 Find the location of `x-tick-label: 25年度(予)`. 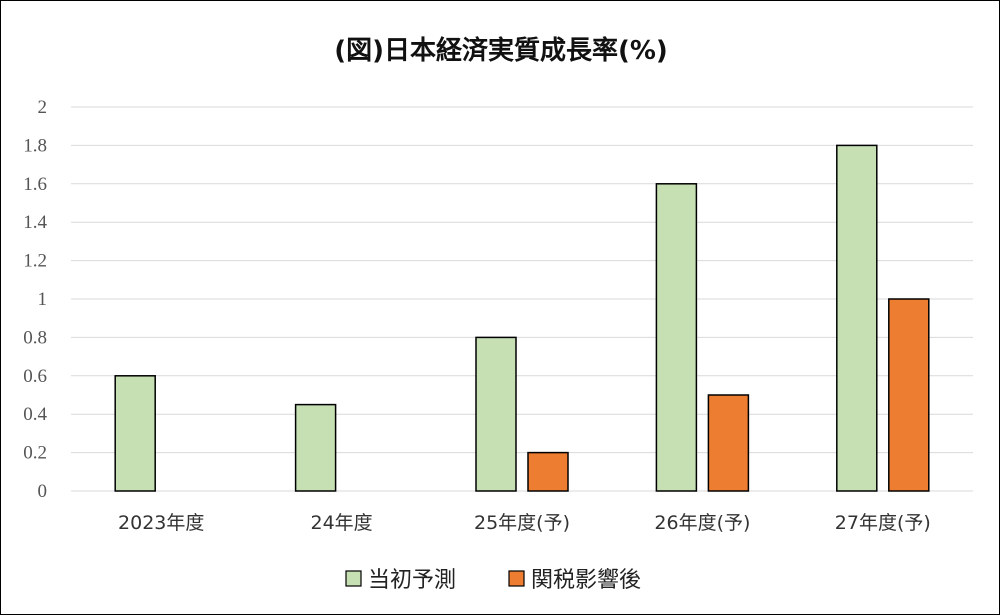

x-tick-label: 25年度(予) is located at coordinates (522, 523).